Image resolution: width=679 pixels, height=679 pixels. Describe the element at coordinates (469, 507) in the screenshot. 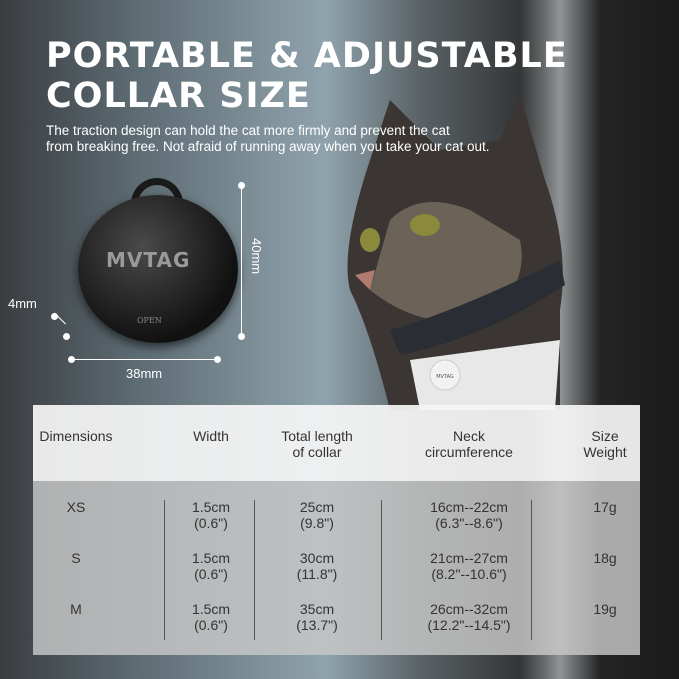

I see `table-cell: 16cm--22cm` at that location.